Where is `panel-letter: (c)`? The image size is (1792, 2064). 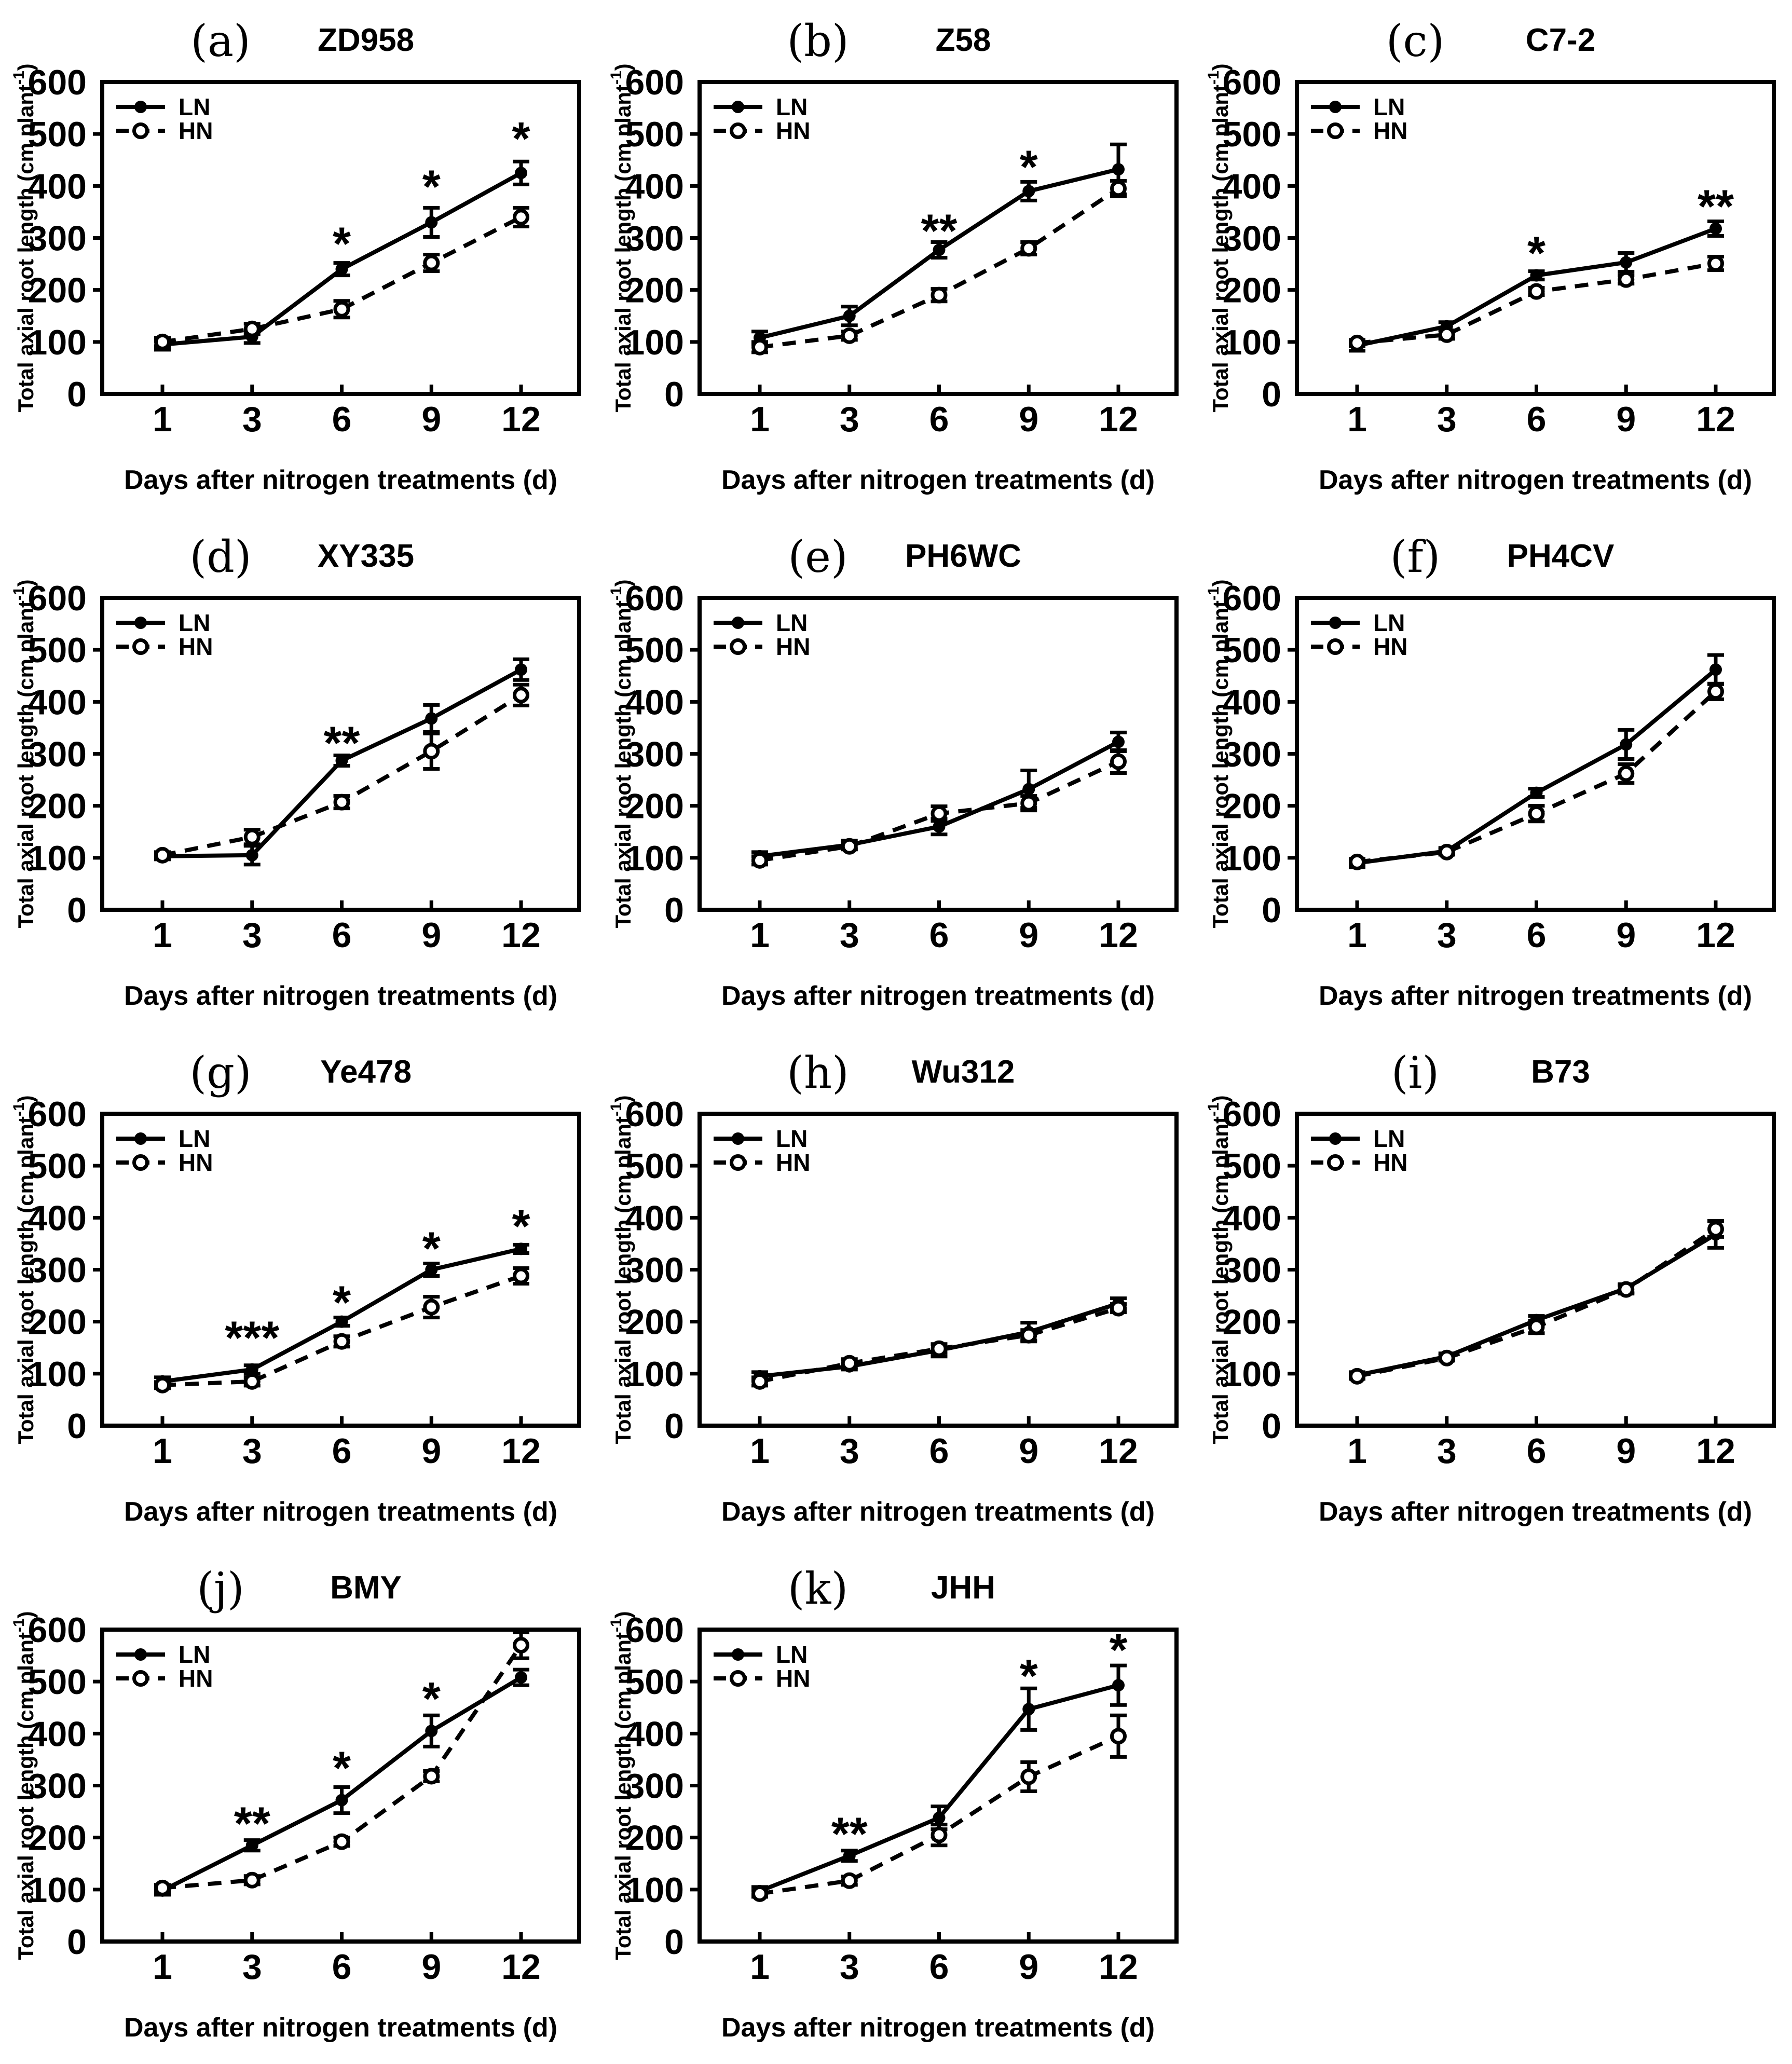
panel-letter: (c) is located at coordinates (1415, 41).